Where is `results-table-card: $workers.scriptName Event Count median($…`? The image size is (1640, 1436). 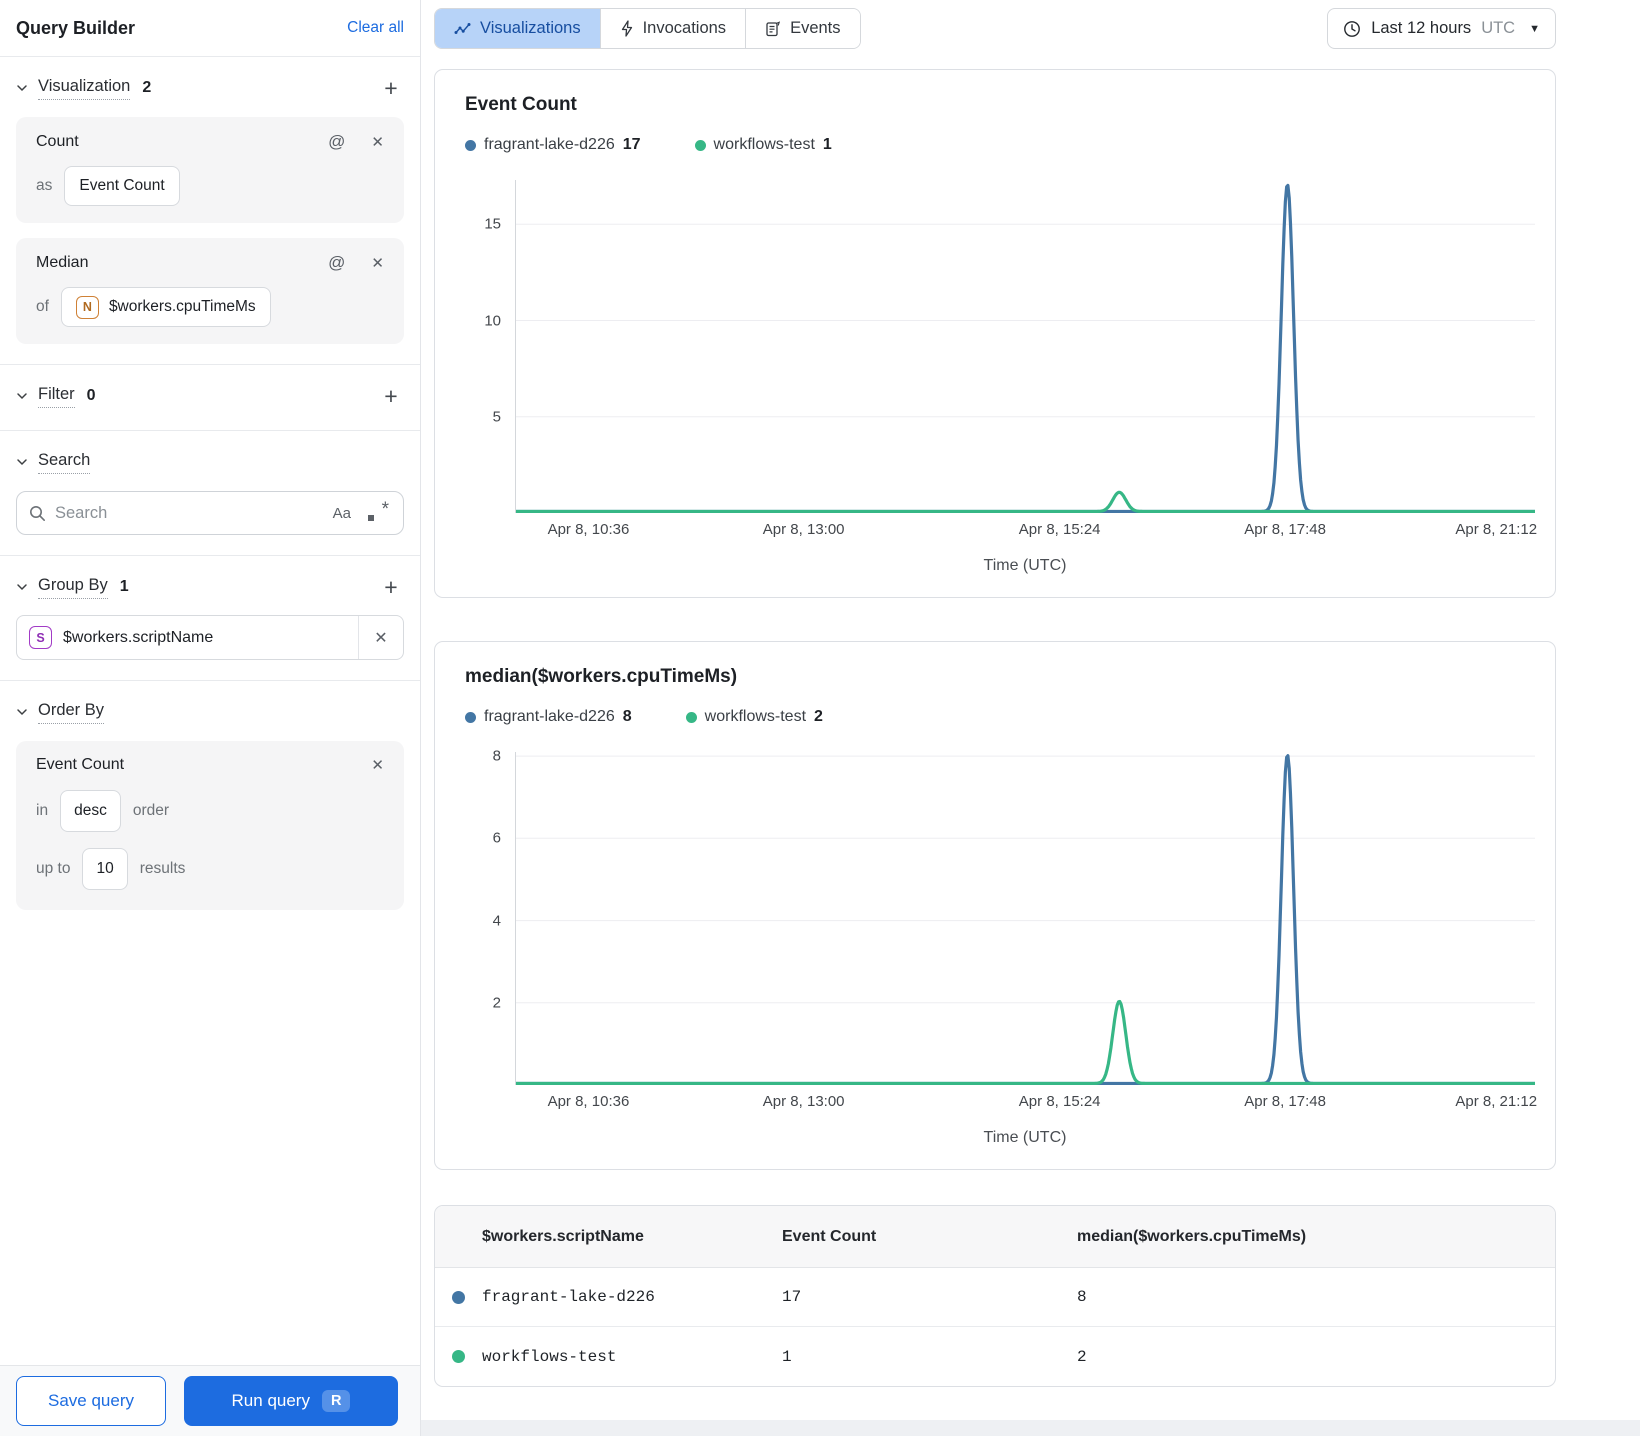
results-table-card: $workers.scriptName Event Count median($… is located at coordinates (995, 1296).